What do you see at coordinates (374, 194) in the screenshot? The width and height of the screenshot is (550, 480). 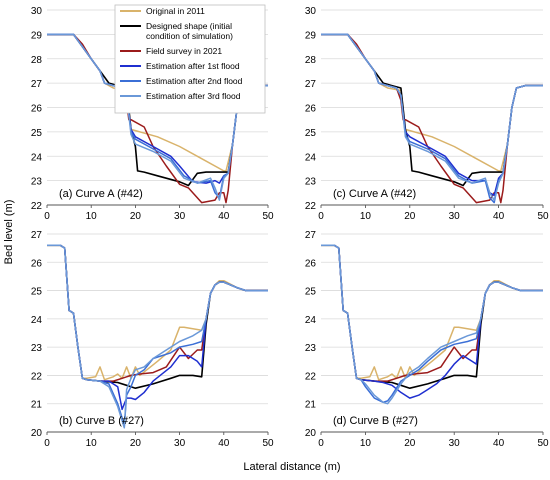 I see `panel-label: (c) Curve A (#42)` at bounding box center [374, 194].